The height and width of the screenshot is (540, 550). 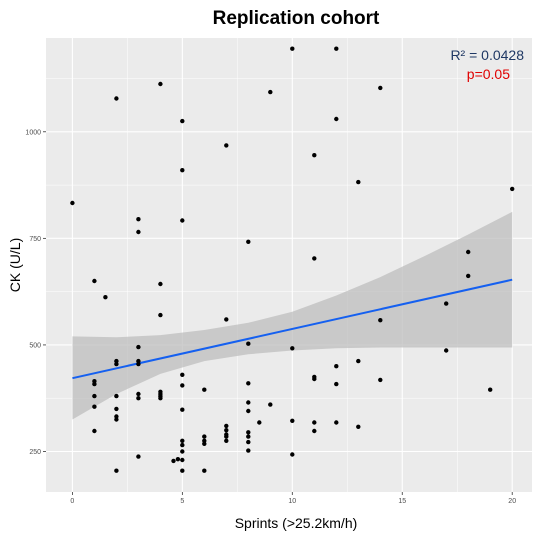 What do you see at coordinates (182, 501) in the screenshot?
I see `x-tick-label: 5` at bounding box center [182, 501].